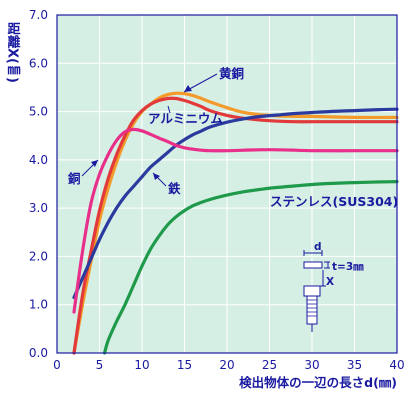 Image resolution: width=410 pixels, height=402 pixels. What do you see at coordinates (38, 15) in the screenshot?
I see `y-tick-label: 7.0` at bounding box center [38, 15].